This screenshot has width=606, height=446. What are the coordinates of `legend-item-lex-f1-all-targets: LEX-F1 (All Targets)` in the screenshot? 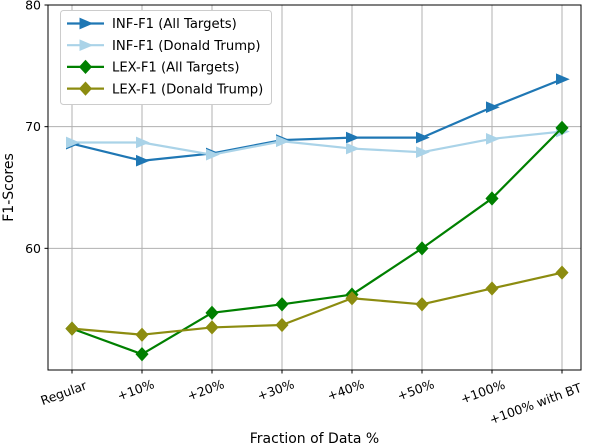 It's located at (153, 67).